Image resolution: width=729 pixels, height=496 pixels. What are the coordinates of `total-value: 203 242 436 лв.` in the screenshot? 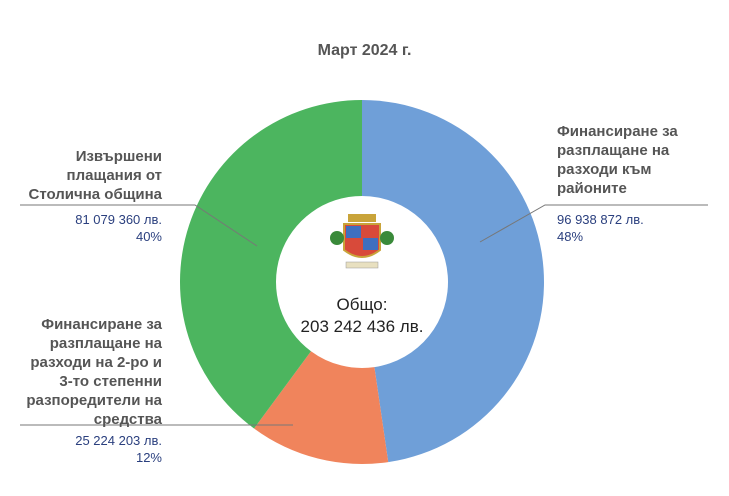 It's located at (362, 326).